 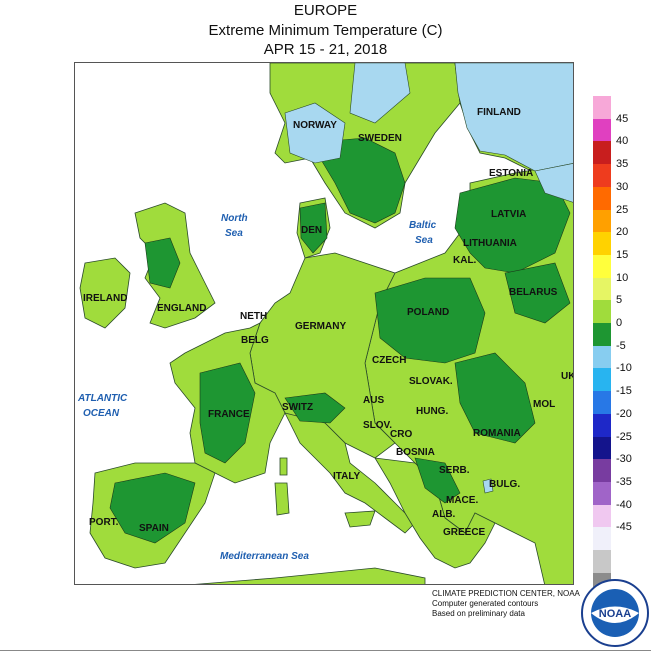 I want to click on label-atlantic-1: ATLANTIC, so click(x=102, y=398).